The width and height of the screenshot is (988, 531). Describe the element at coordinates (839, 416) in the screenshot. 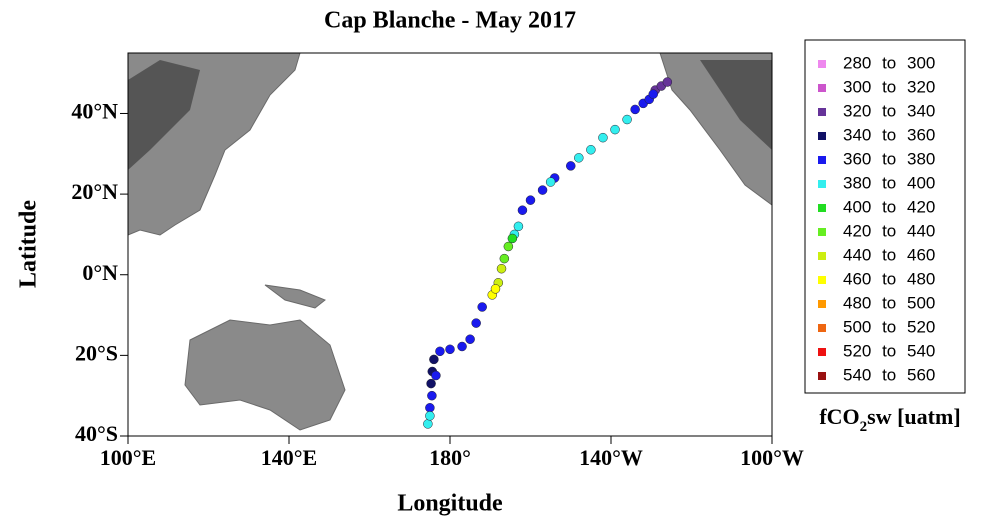

I see `legend-title-main: fCO` at that location.